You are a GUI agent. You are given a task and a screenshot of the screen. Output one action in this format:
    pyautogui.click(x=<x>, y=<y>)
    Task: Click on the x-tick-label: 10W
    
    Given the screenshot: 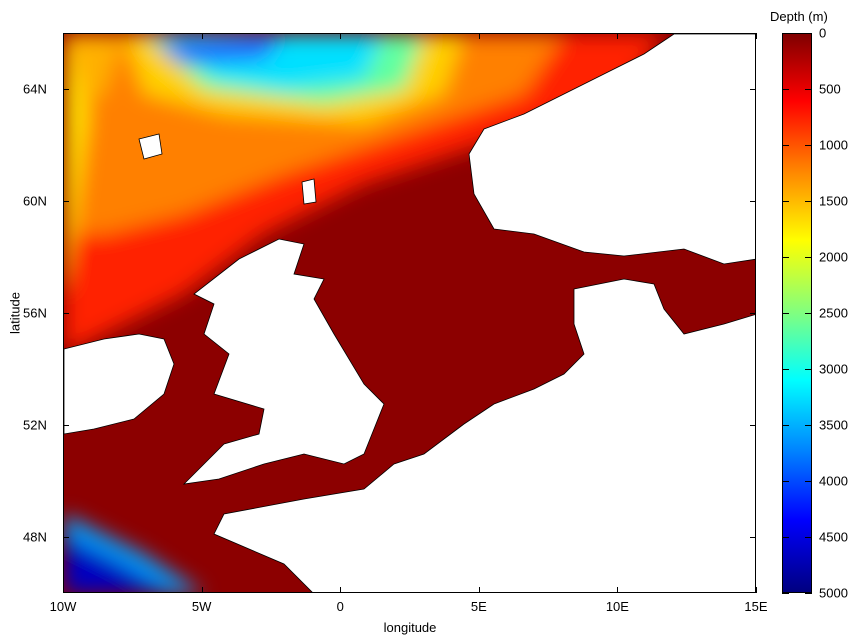 What is the action you would take?
    pyautogui.click(x=63, y=606)
    